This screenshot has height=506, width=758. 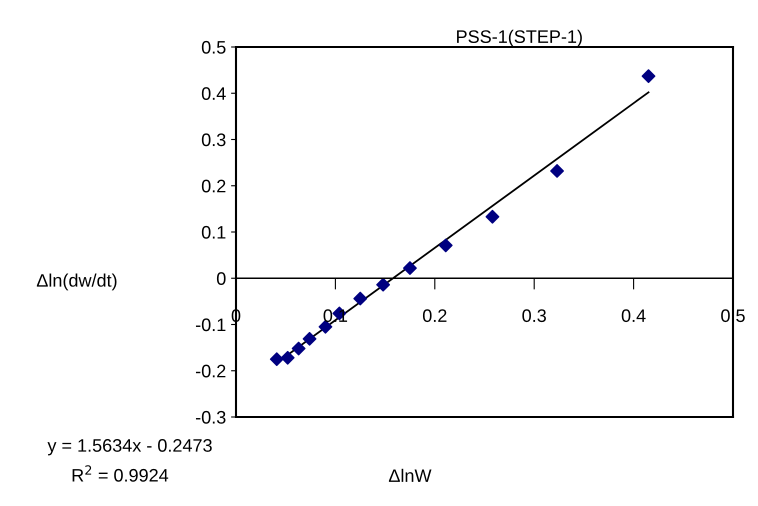 I want to click on x-tick-label: 0.4, so click(x=634, y=315).